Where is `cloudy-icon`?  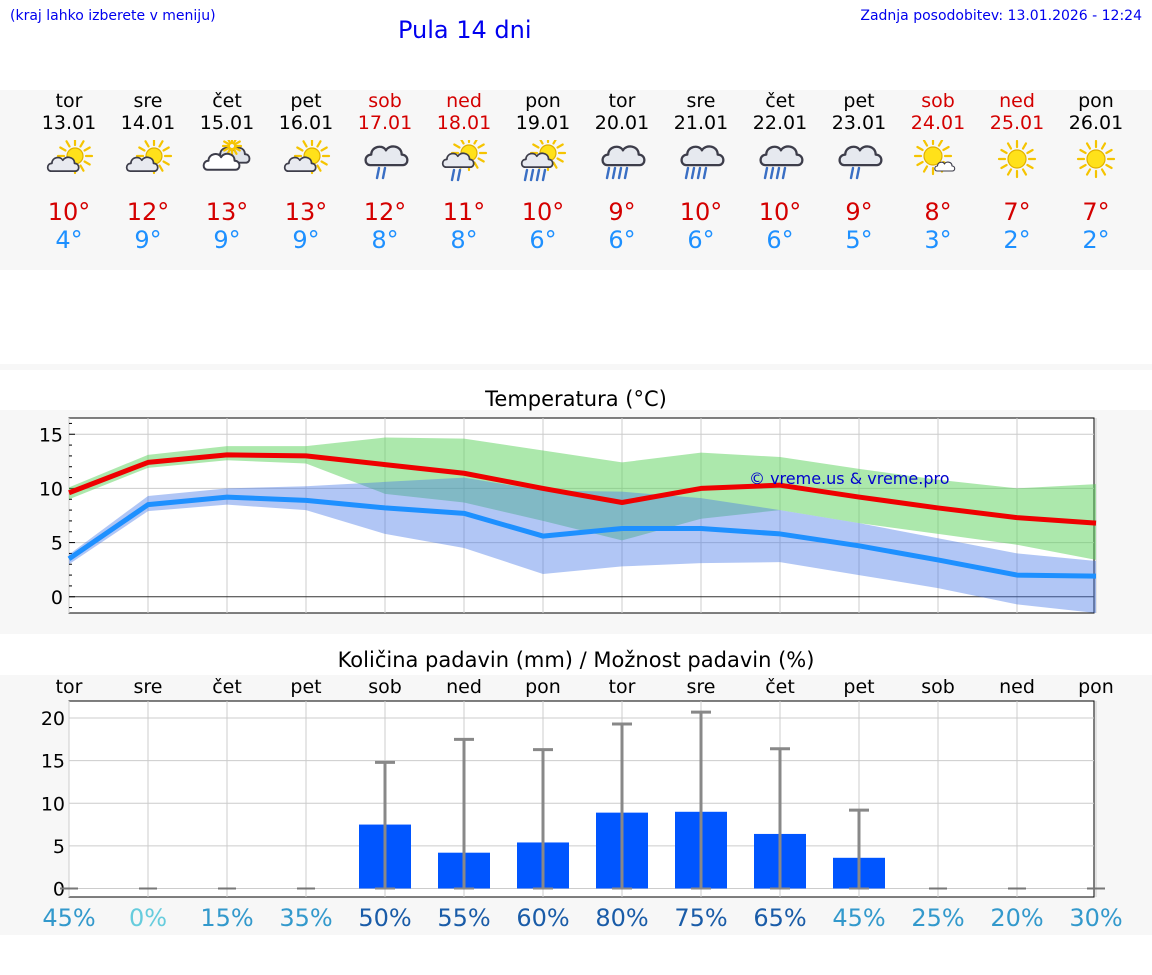
cloudy-icon is located at coordinates (226, 155).